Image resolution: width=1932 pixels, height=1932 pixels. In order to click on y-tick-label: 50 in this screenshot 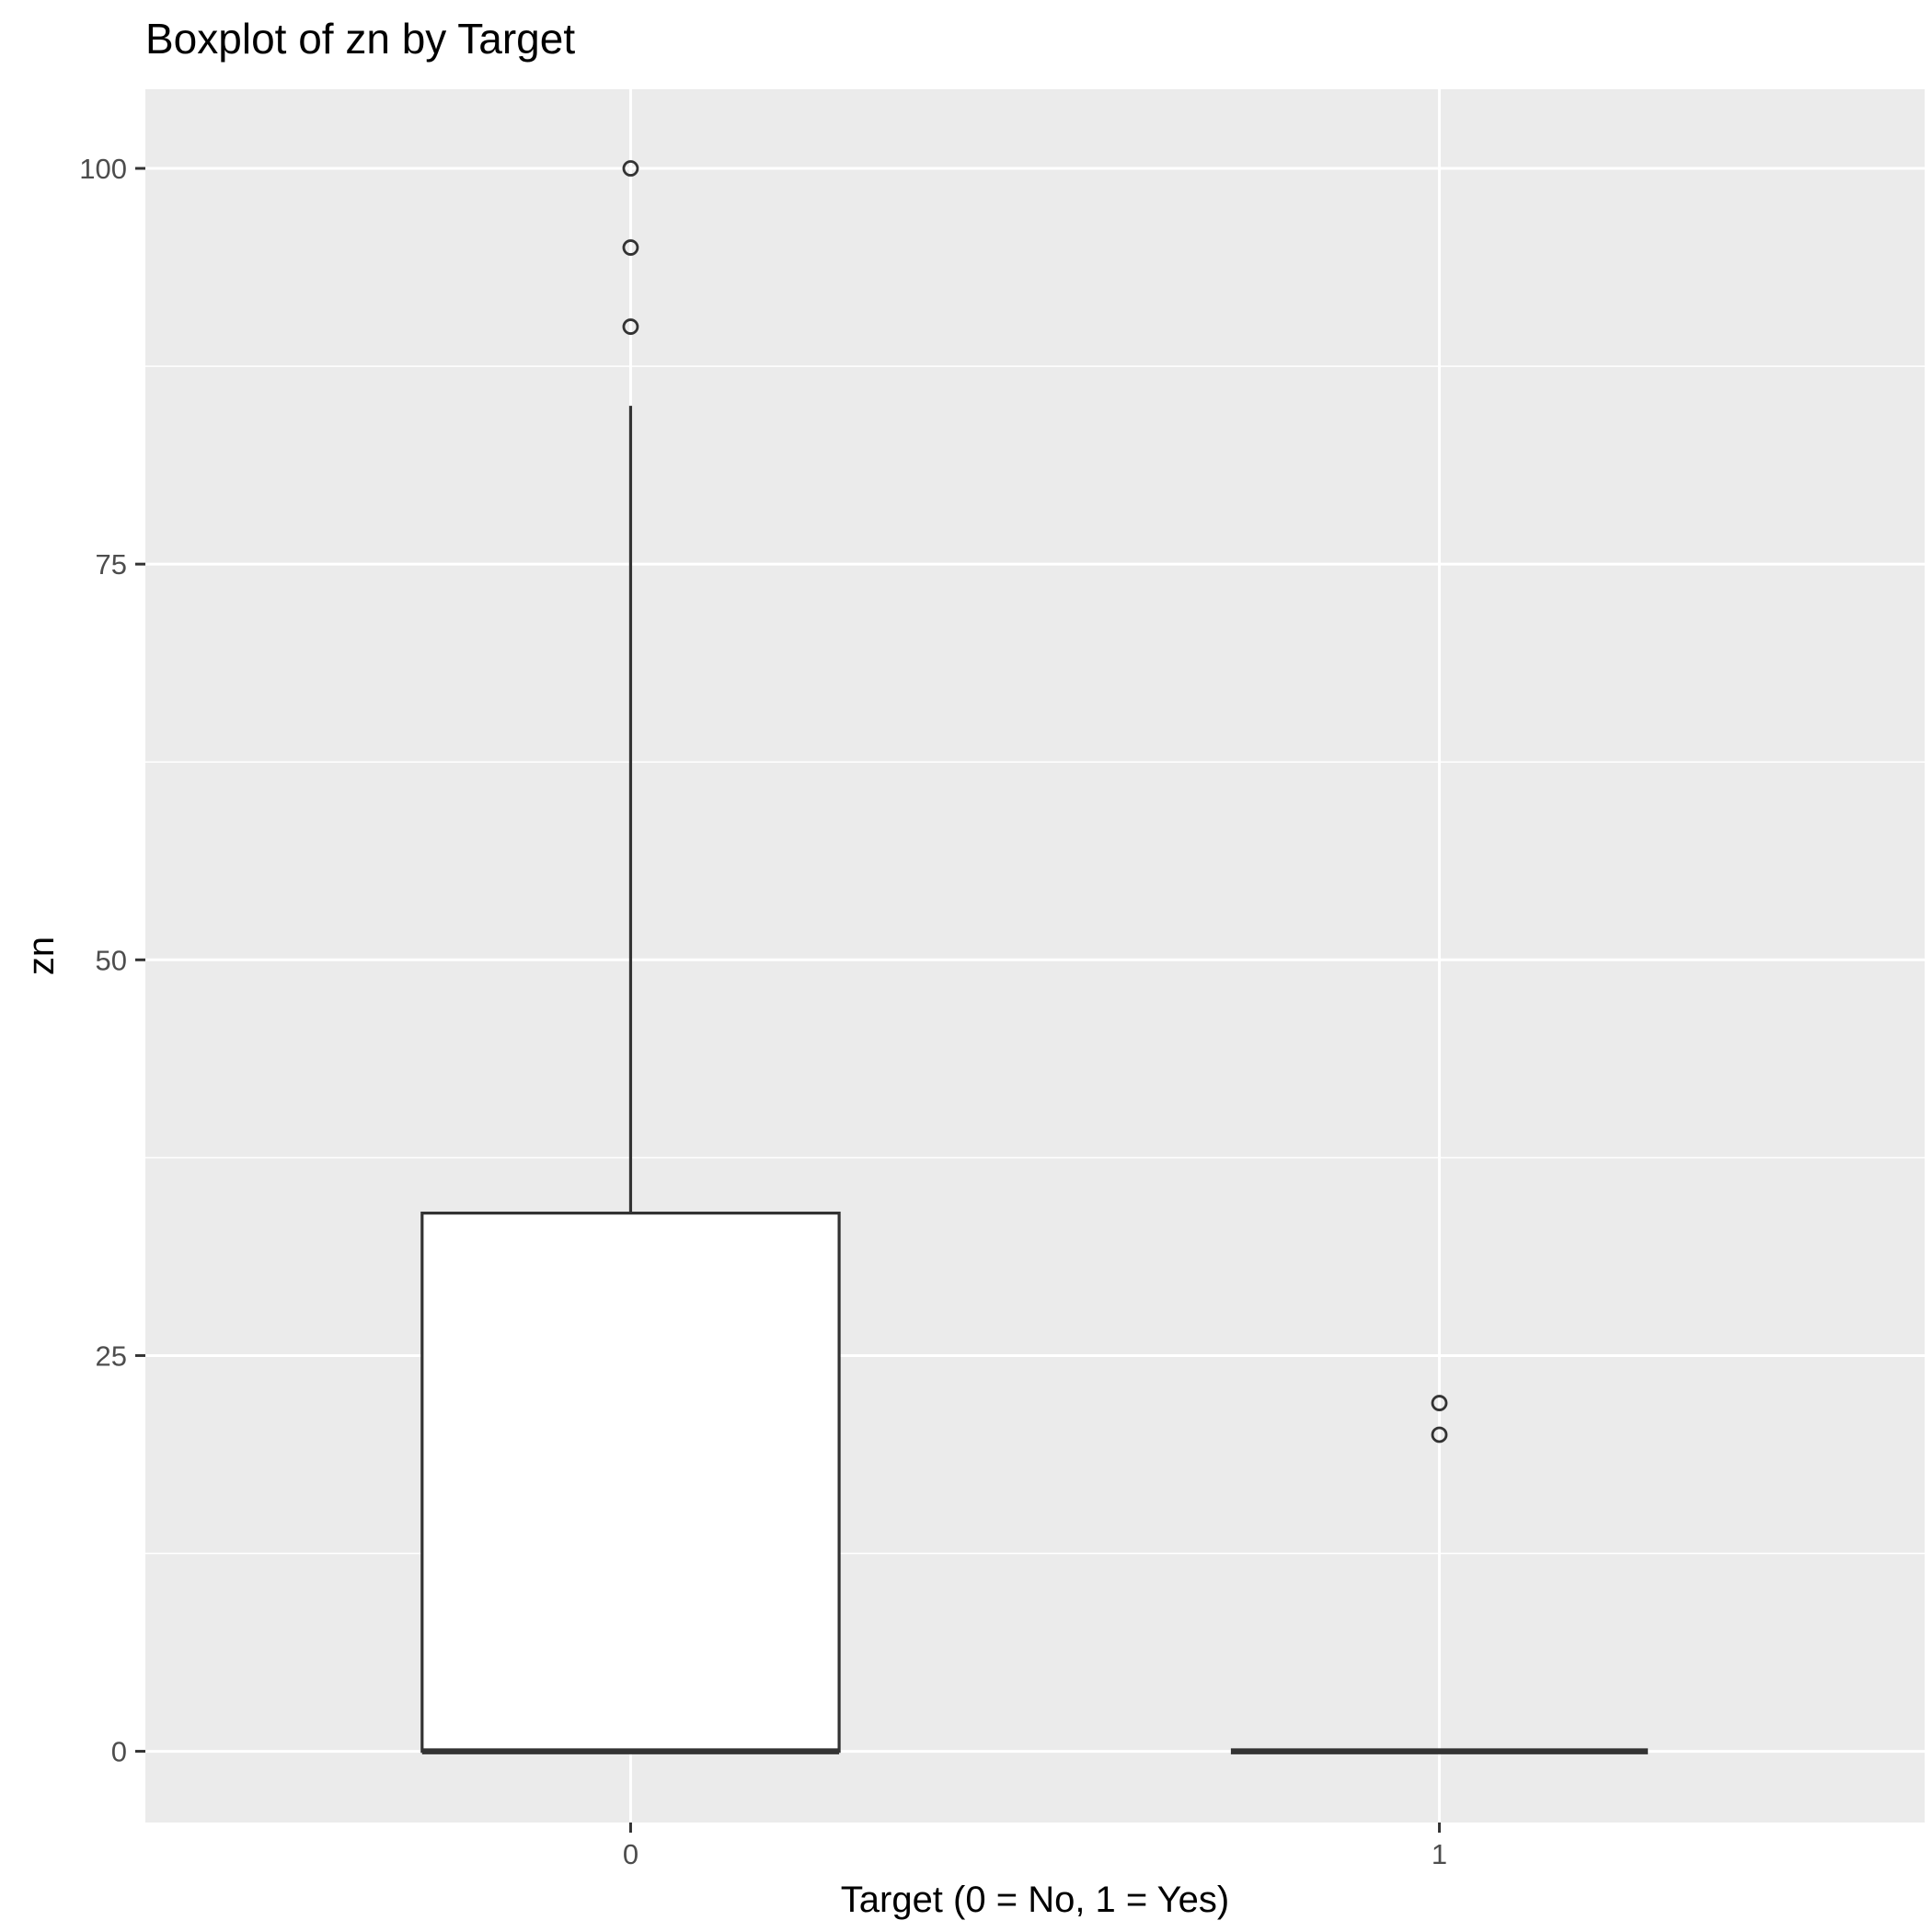, I will do `click(111, 960)`.